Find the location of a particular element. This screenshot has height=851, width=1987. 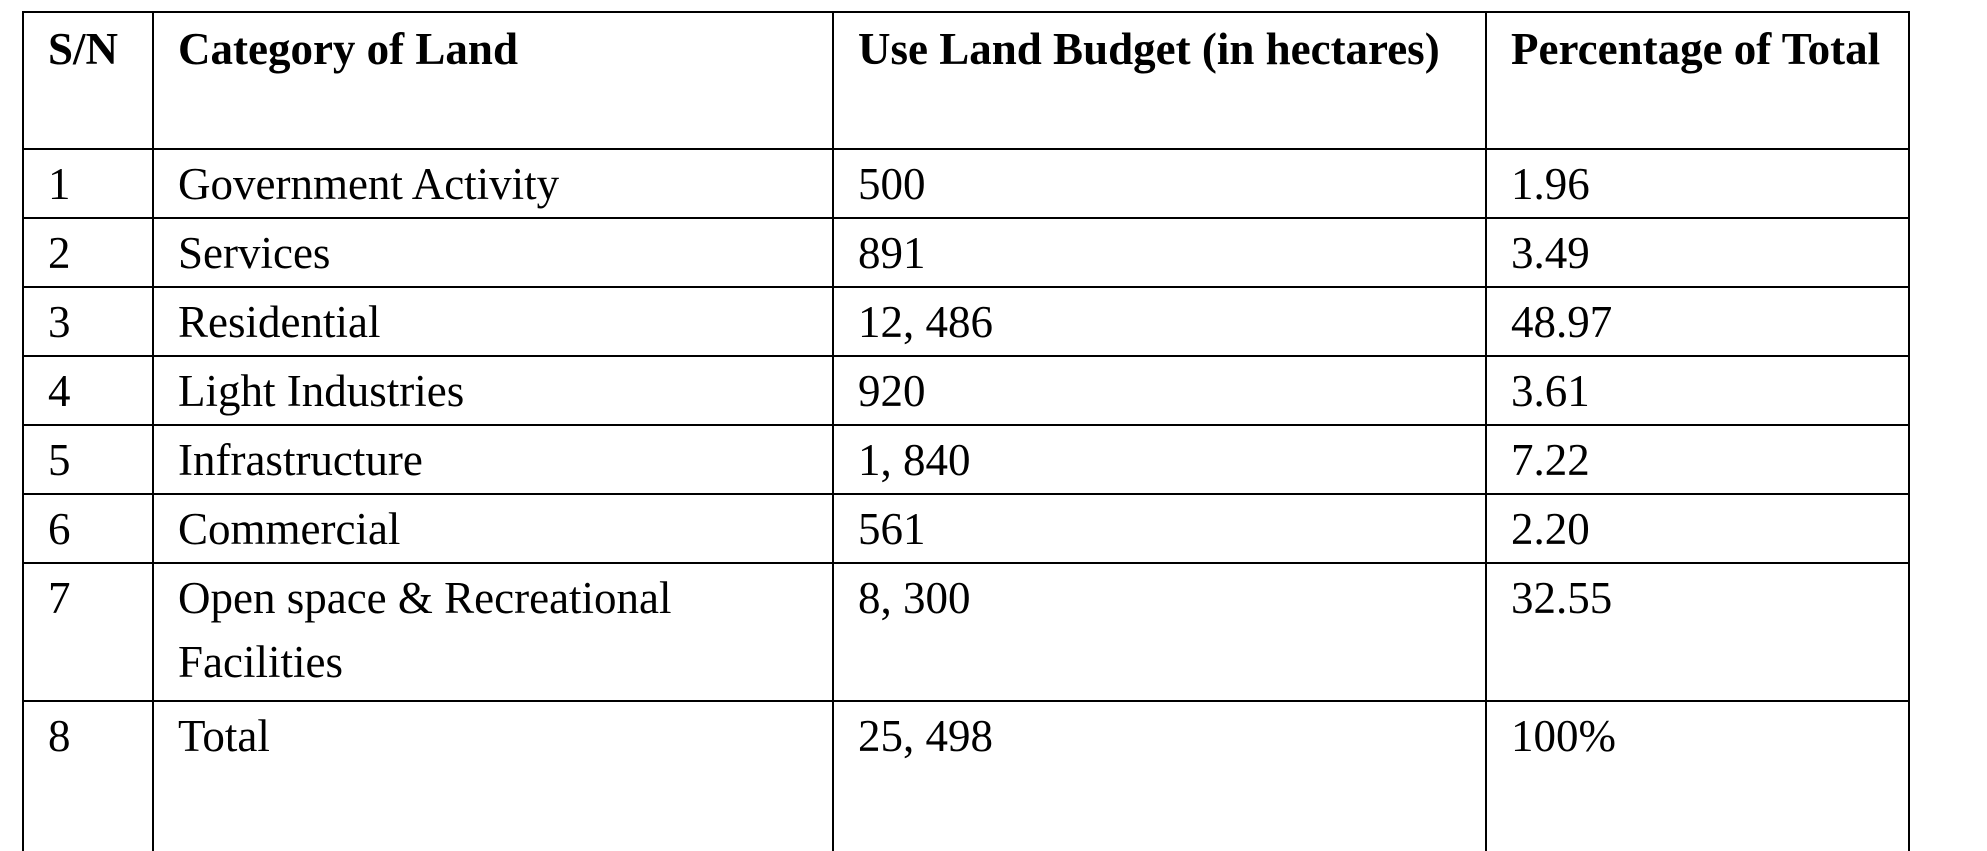

cell-category: Infrastructure is located at coordinates (493, 459).